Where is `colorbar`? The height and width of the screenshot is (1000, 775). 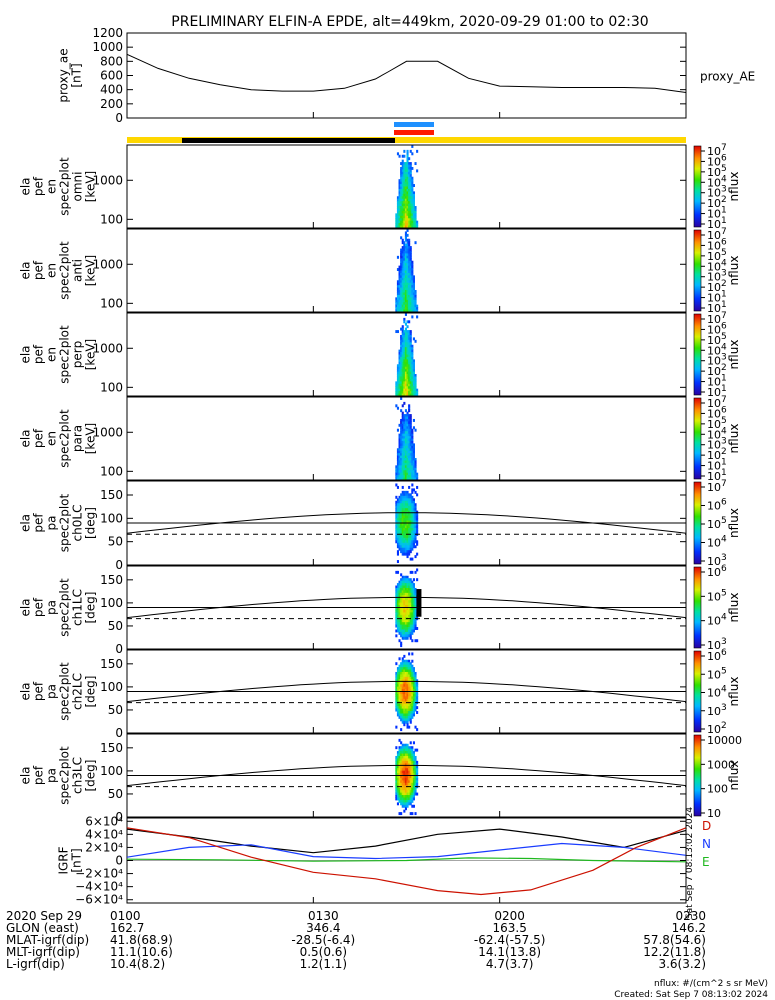 colorbar is located at coordinates (697, 270).